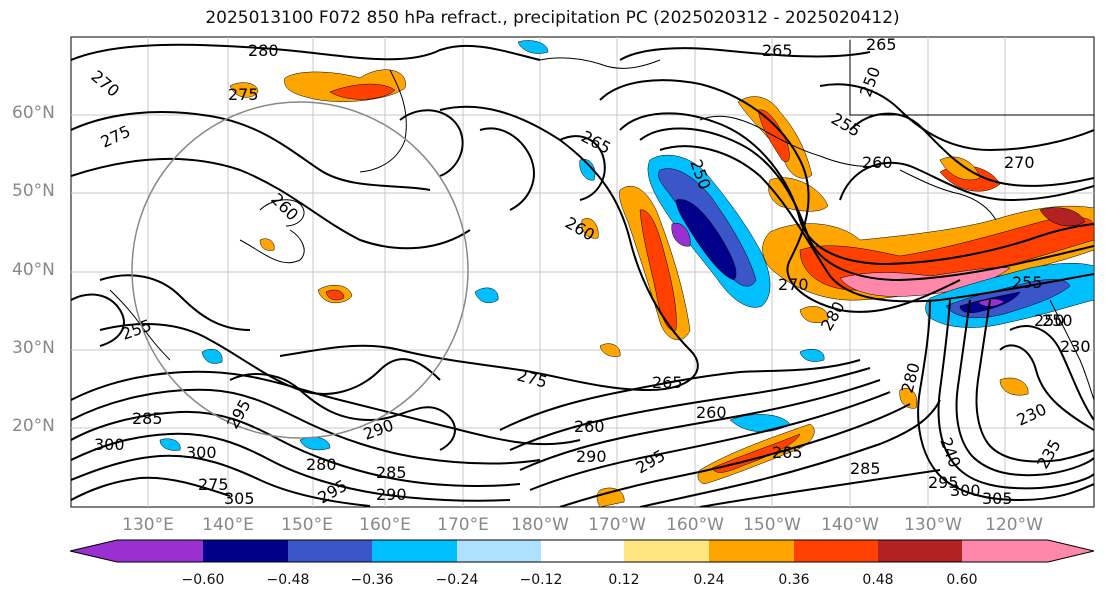 This screenshot has height=601, width=1105. I want to click on colorbar-outline, so click(582, 551).